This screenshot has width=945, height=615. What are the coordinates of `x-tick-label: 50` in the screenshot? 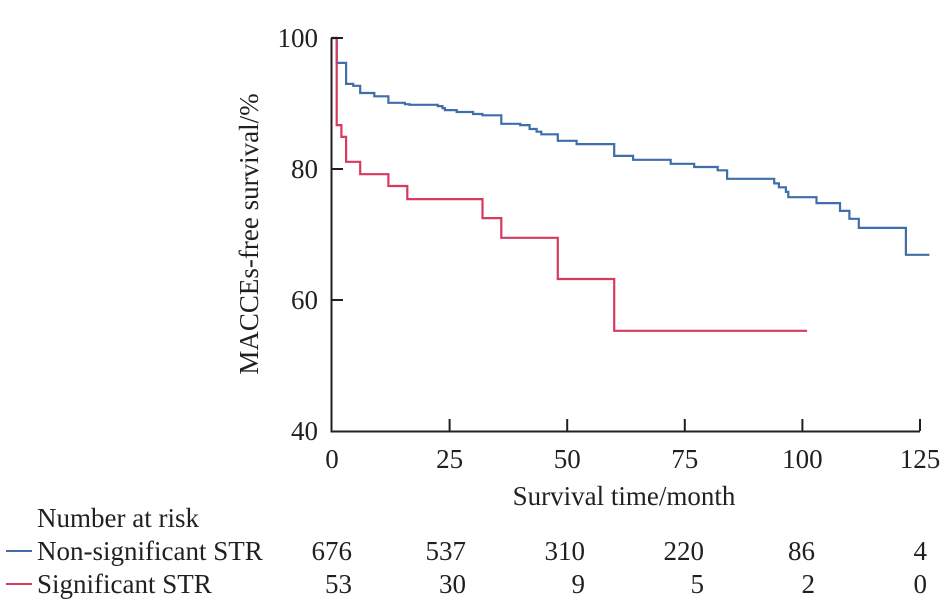 It's located at (567, 459).